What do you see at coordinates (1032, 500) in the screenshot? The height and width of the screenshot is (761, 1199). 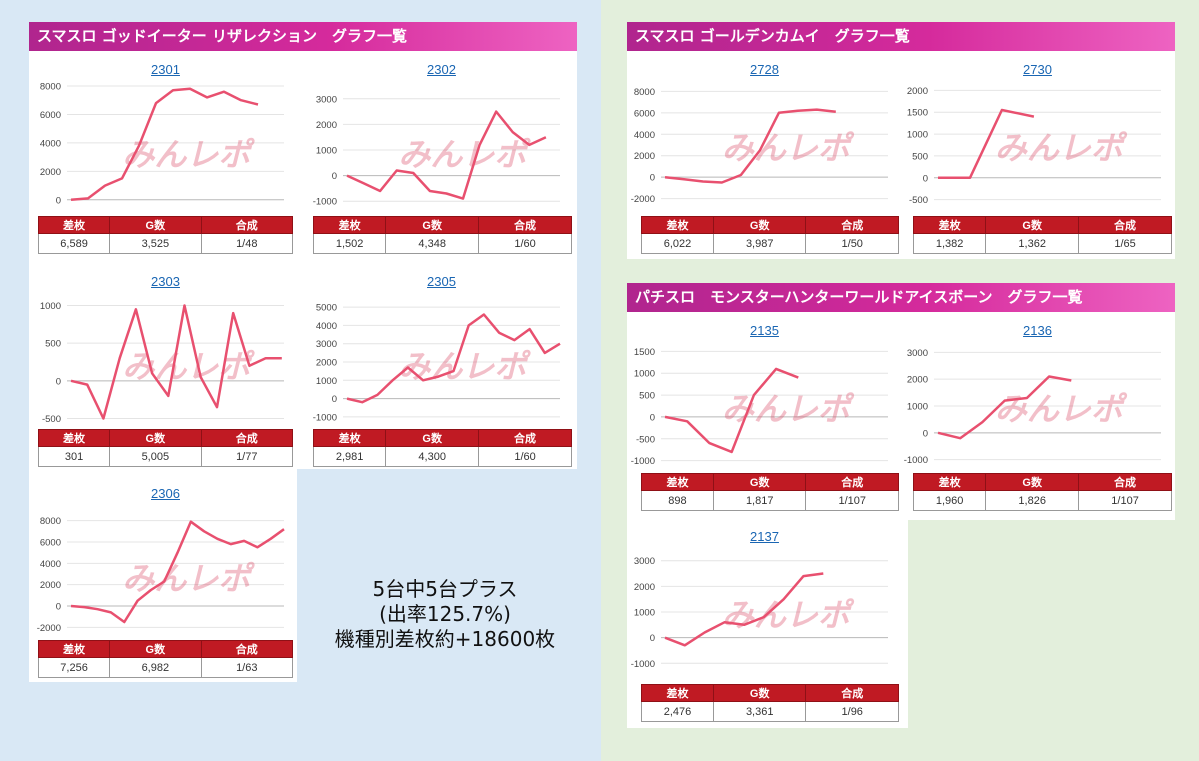 I see `stats-value-cell: 1,826` at bounding box center [1032, 500].